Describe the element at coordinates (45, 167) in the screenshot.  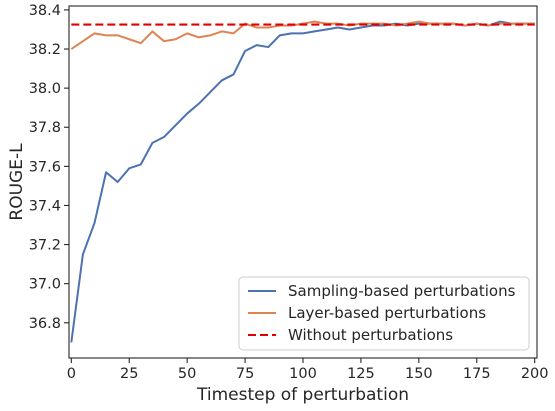
I see `y-tick-label: 37.6` at that location.